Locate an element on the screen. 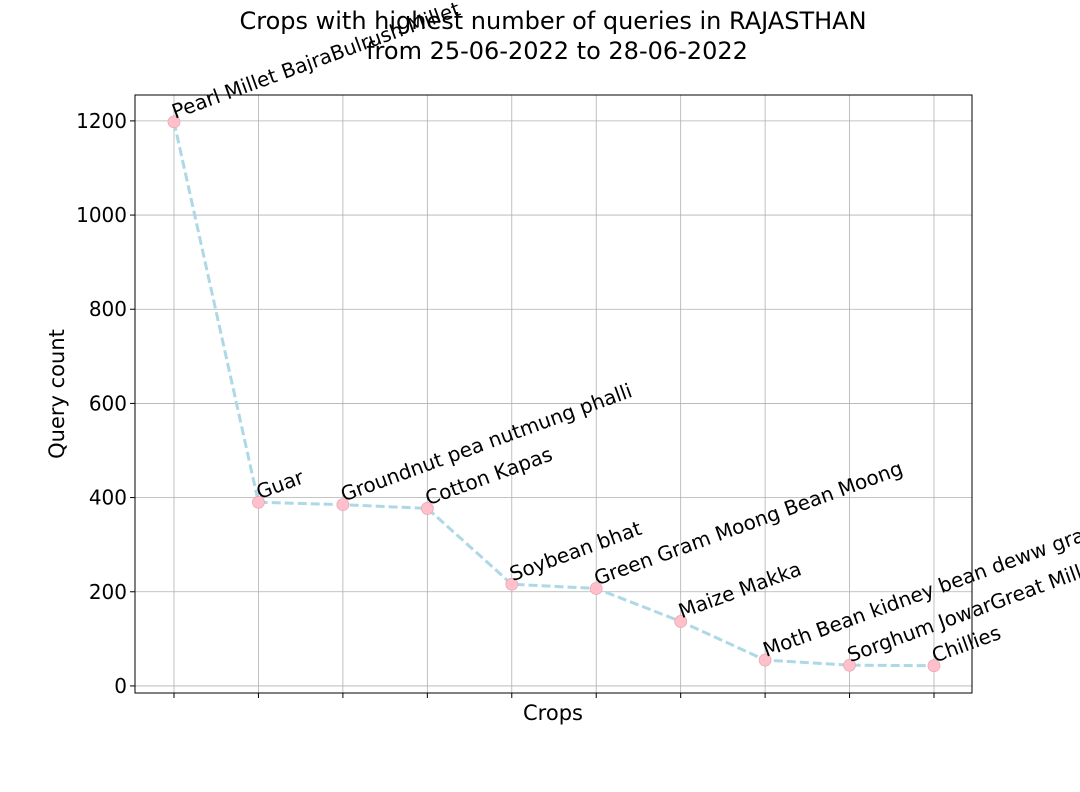 The width and height of the screenshot is (1080, 792). y-tick-label: 0 is located at coordinates (120, 686).